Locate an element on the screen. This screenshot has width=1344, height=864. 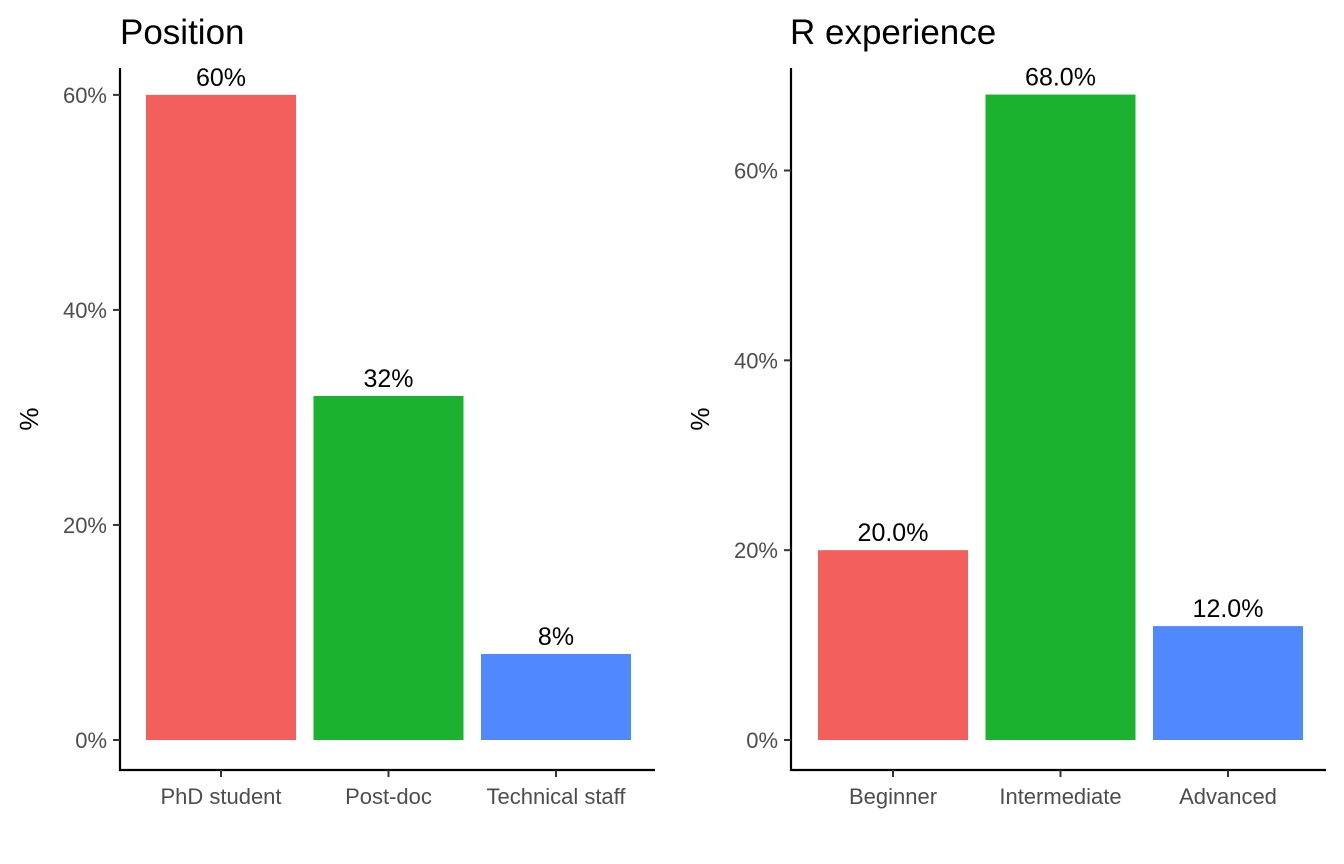
chart-1-y-axis-label: % is located at coordinates (29, 418).